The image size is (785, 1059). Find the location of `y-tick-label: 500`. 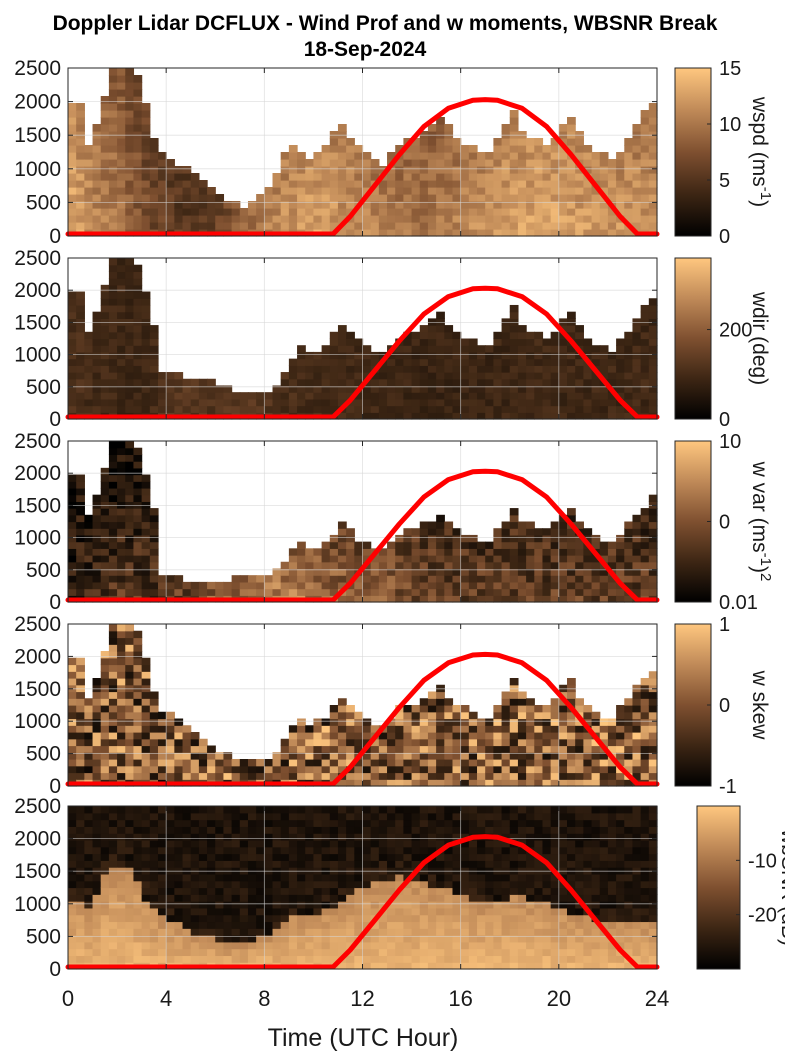

y-tick-label: 500 is located at coordinates (43, 202).